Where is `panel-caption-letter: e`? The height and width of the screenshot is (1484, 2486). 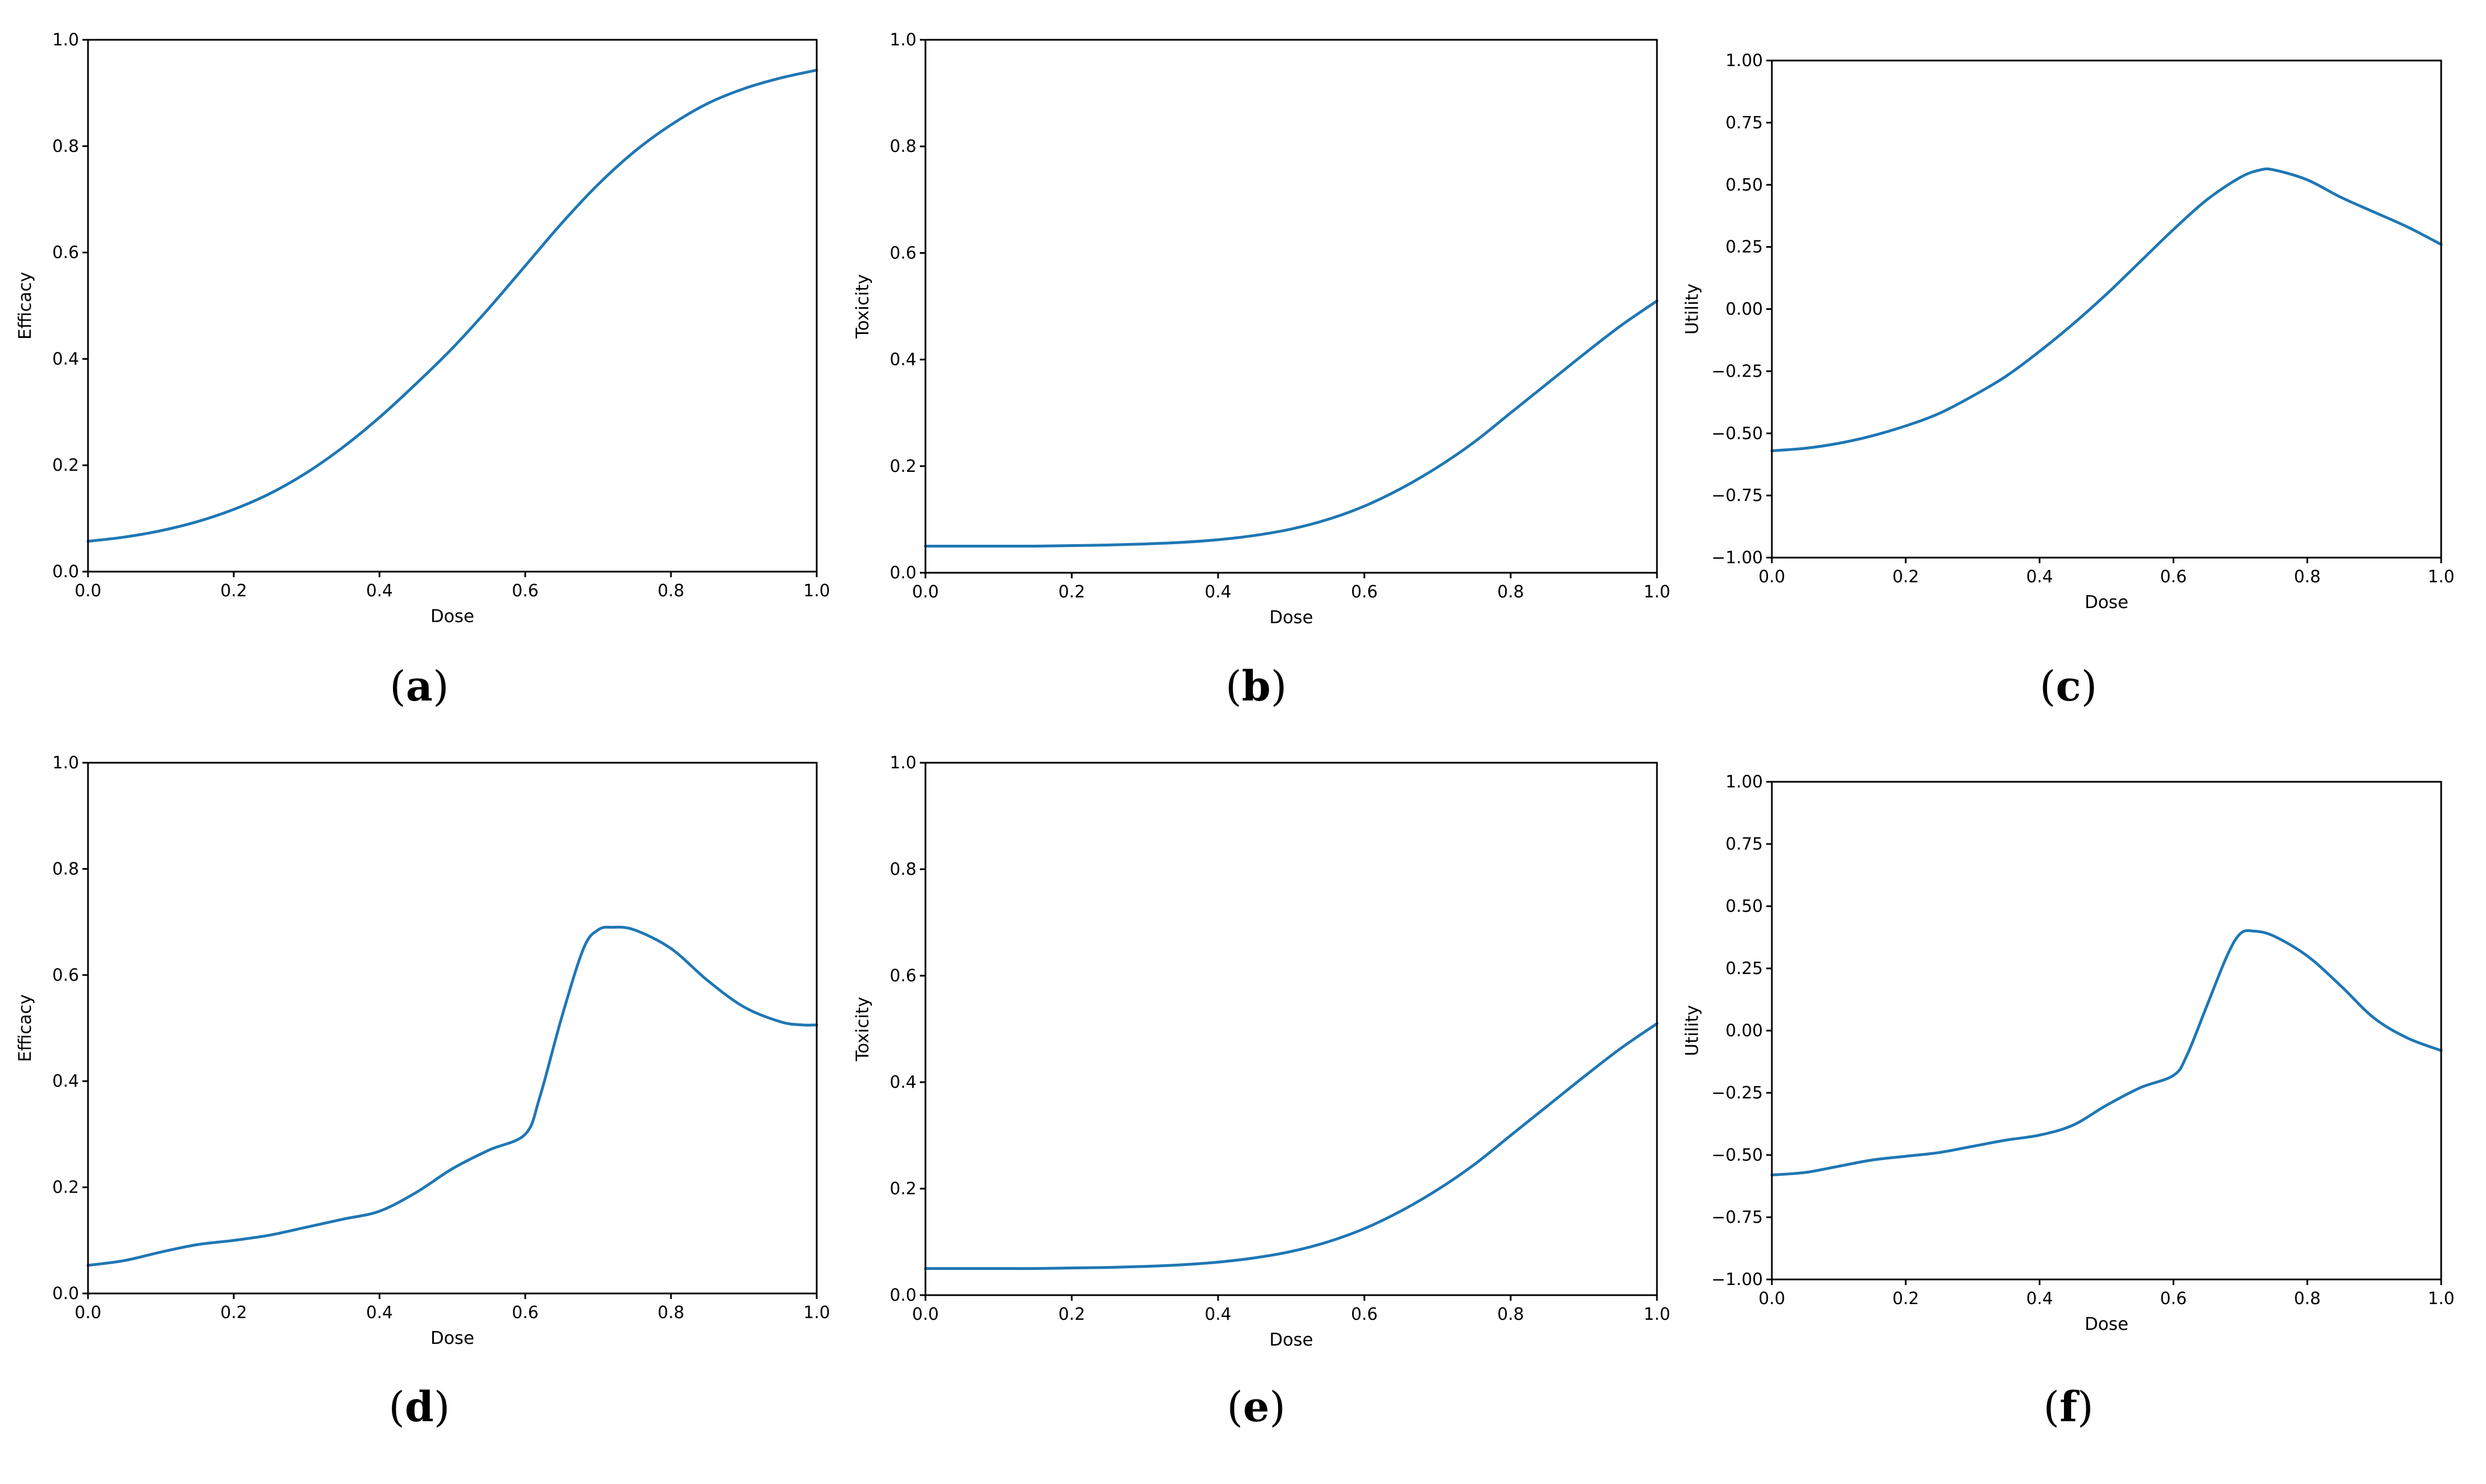 panel-caption-letter: e is located at coordinates (1256, 1407).